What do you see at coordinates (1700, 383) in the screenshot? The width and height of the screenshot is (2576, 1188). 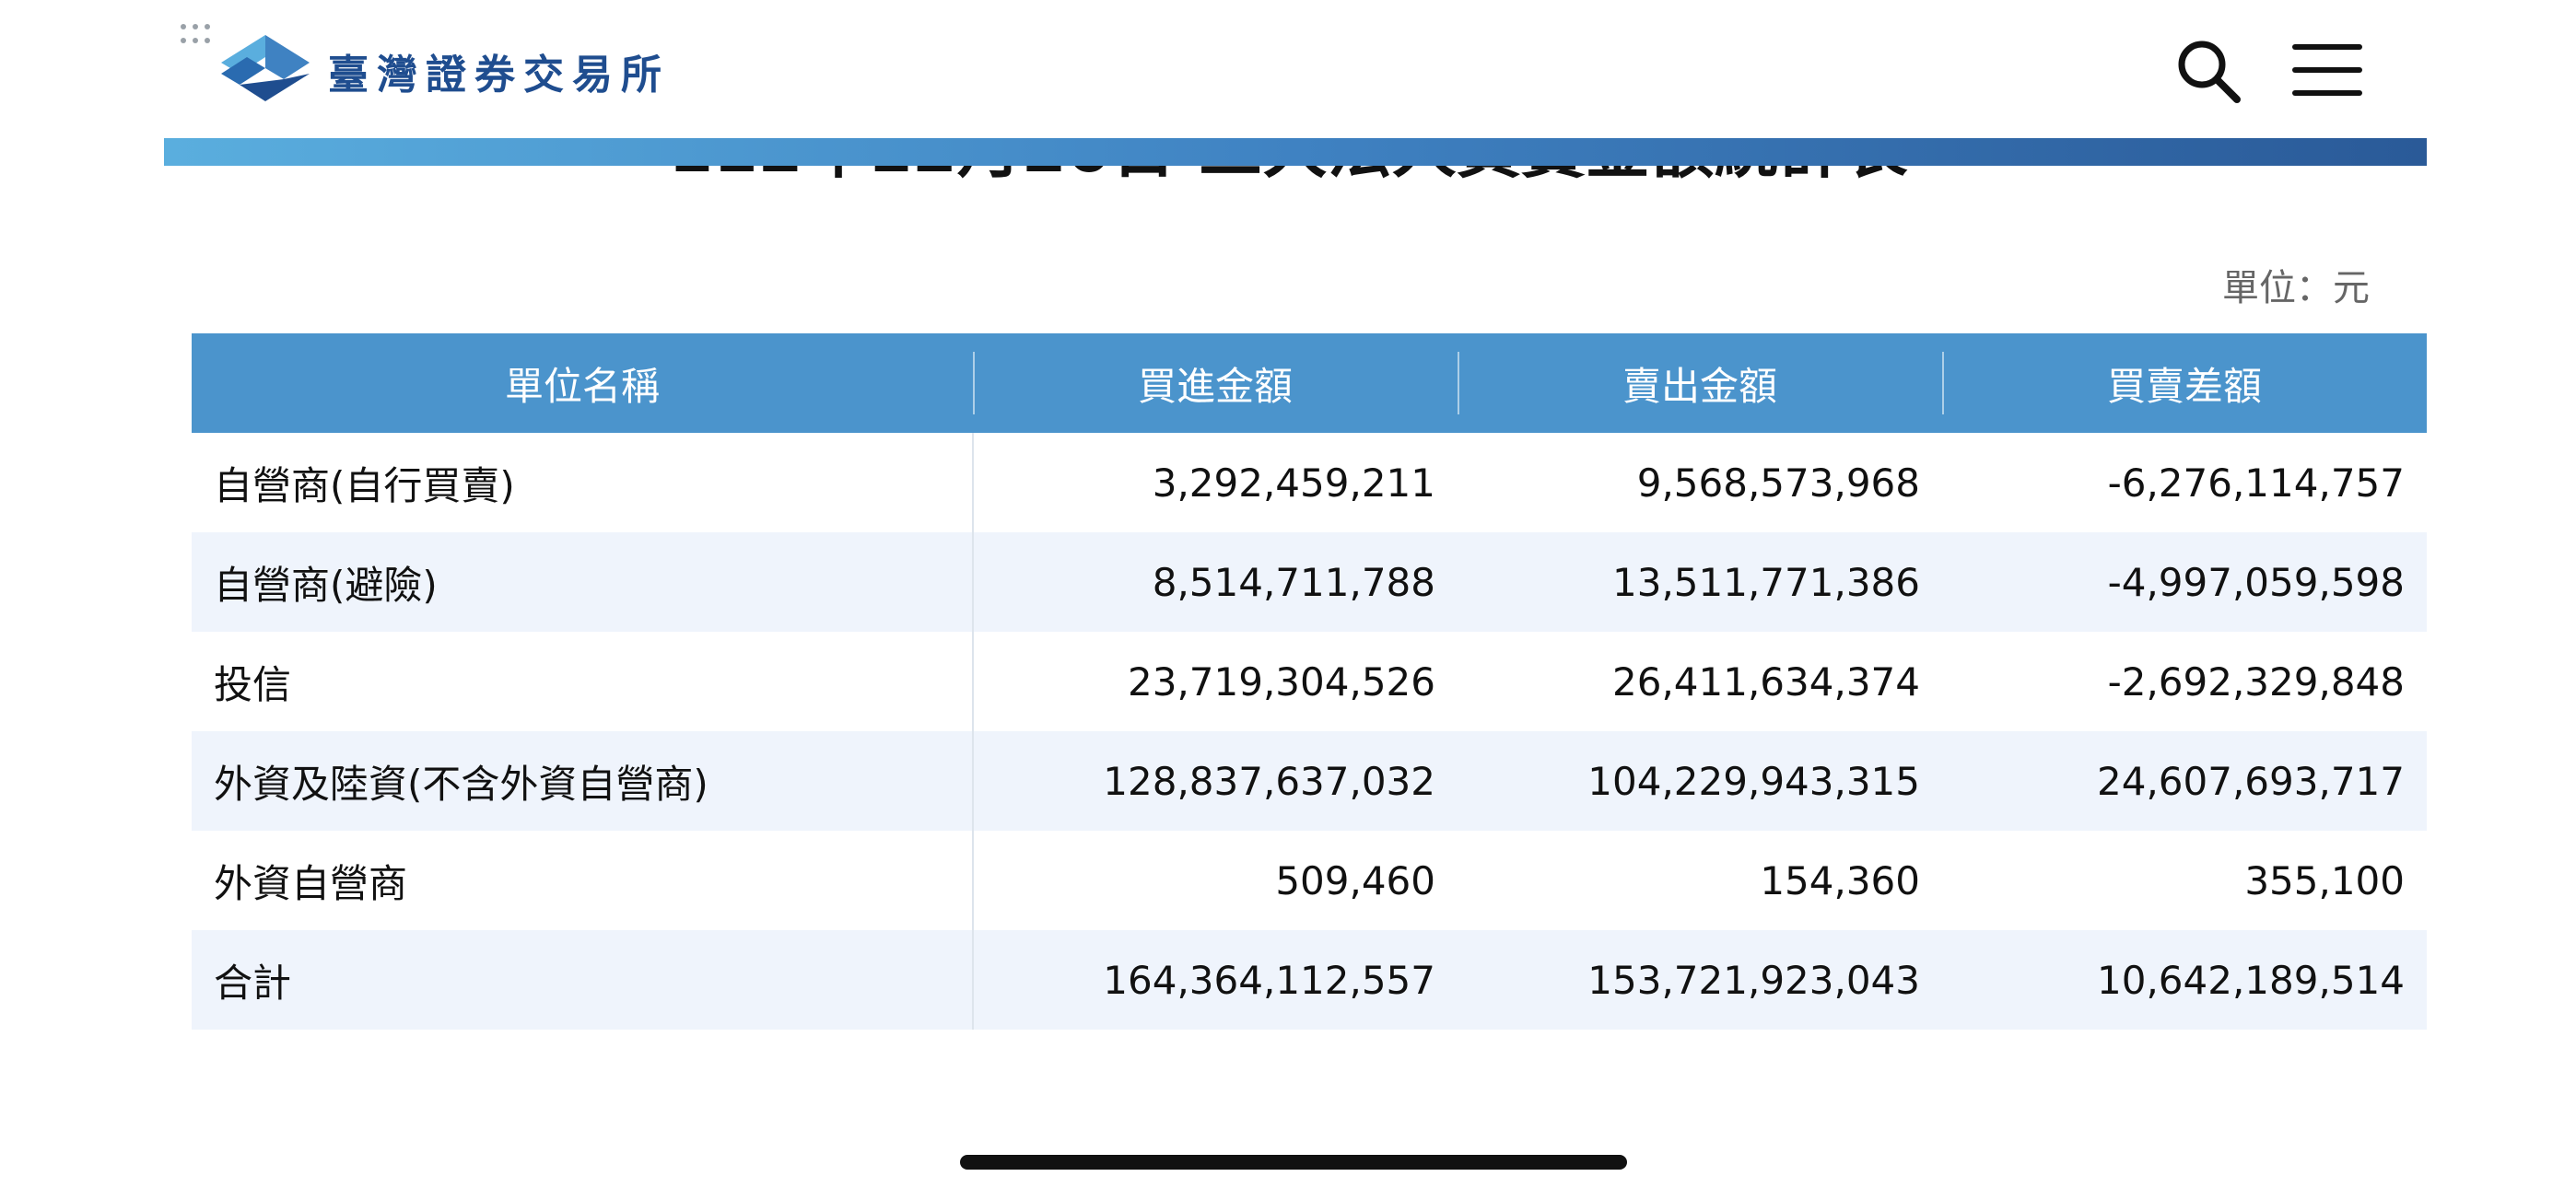 I see `column-header-sell-amount: 賣出金額` at bounding box center [1700, 383].